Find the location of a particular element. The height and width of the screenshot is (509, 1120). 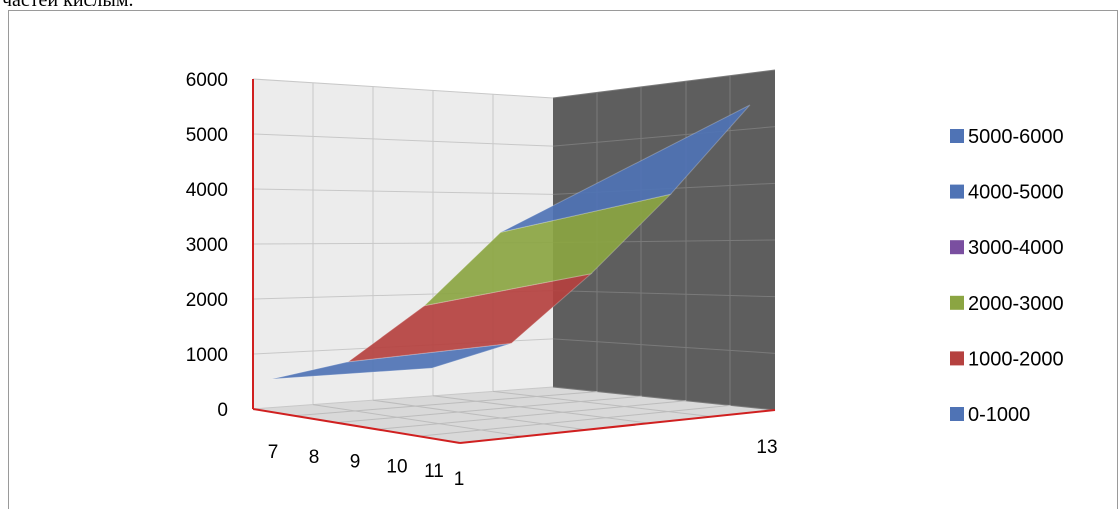

z-tick-label: 1000 is located at coordinates (207, 355).